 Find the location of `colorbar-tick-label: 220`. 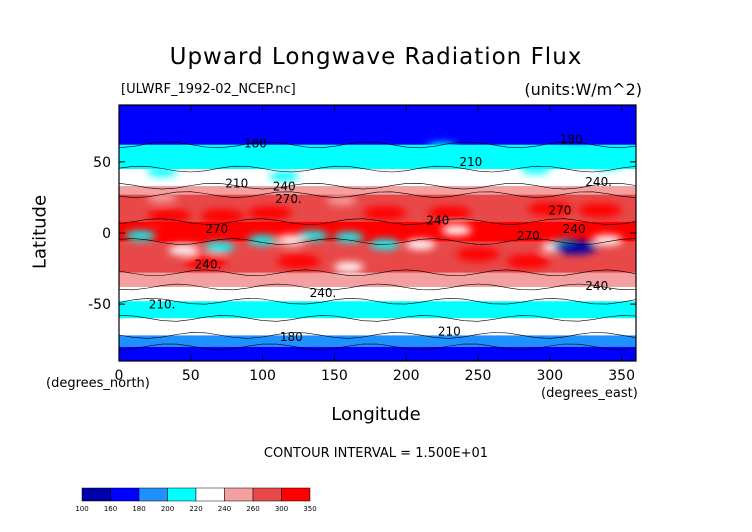

colorbar-tick-label: 220 is located at coordinates (195, 509).